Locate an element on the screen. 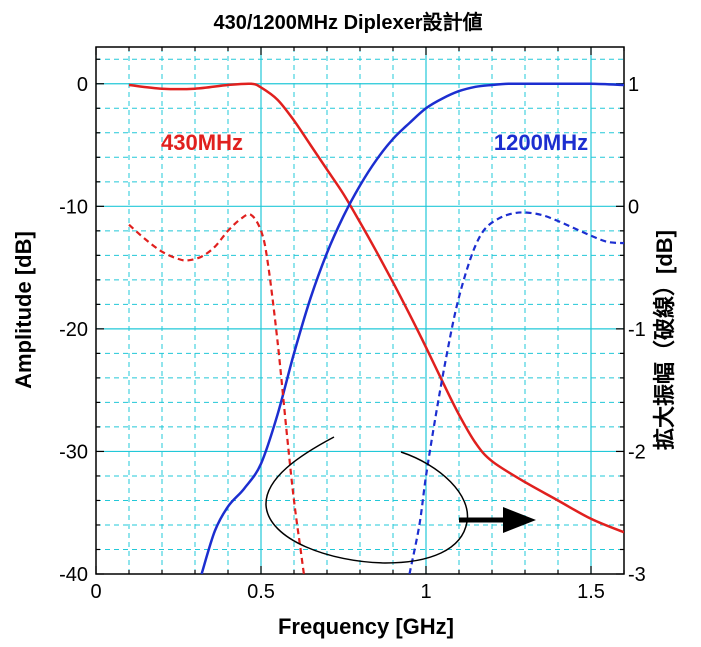  right-axis-annotation is located at coordinates (400, 500).